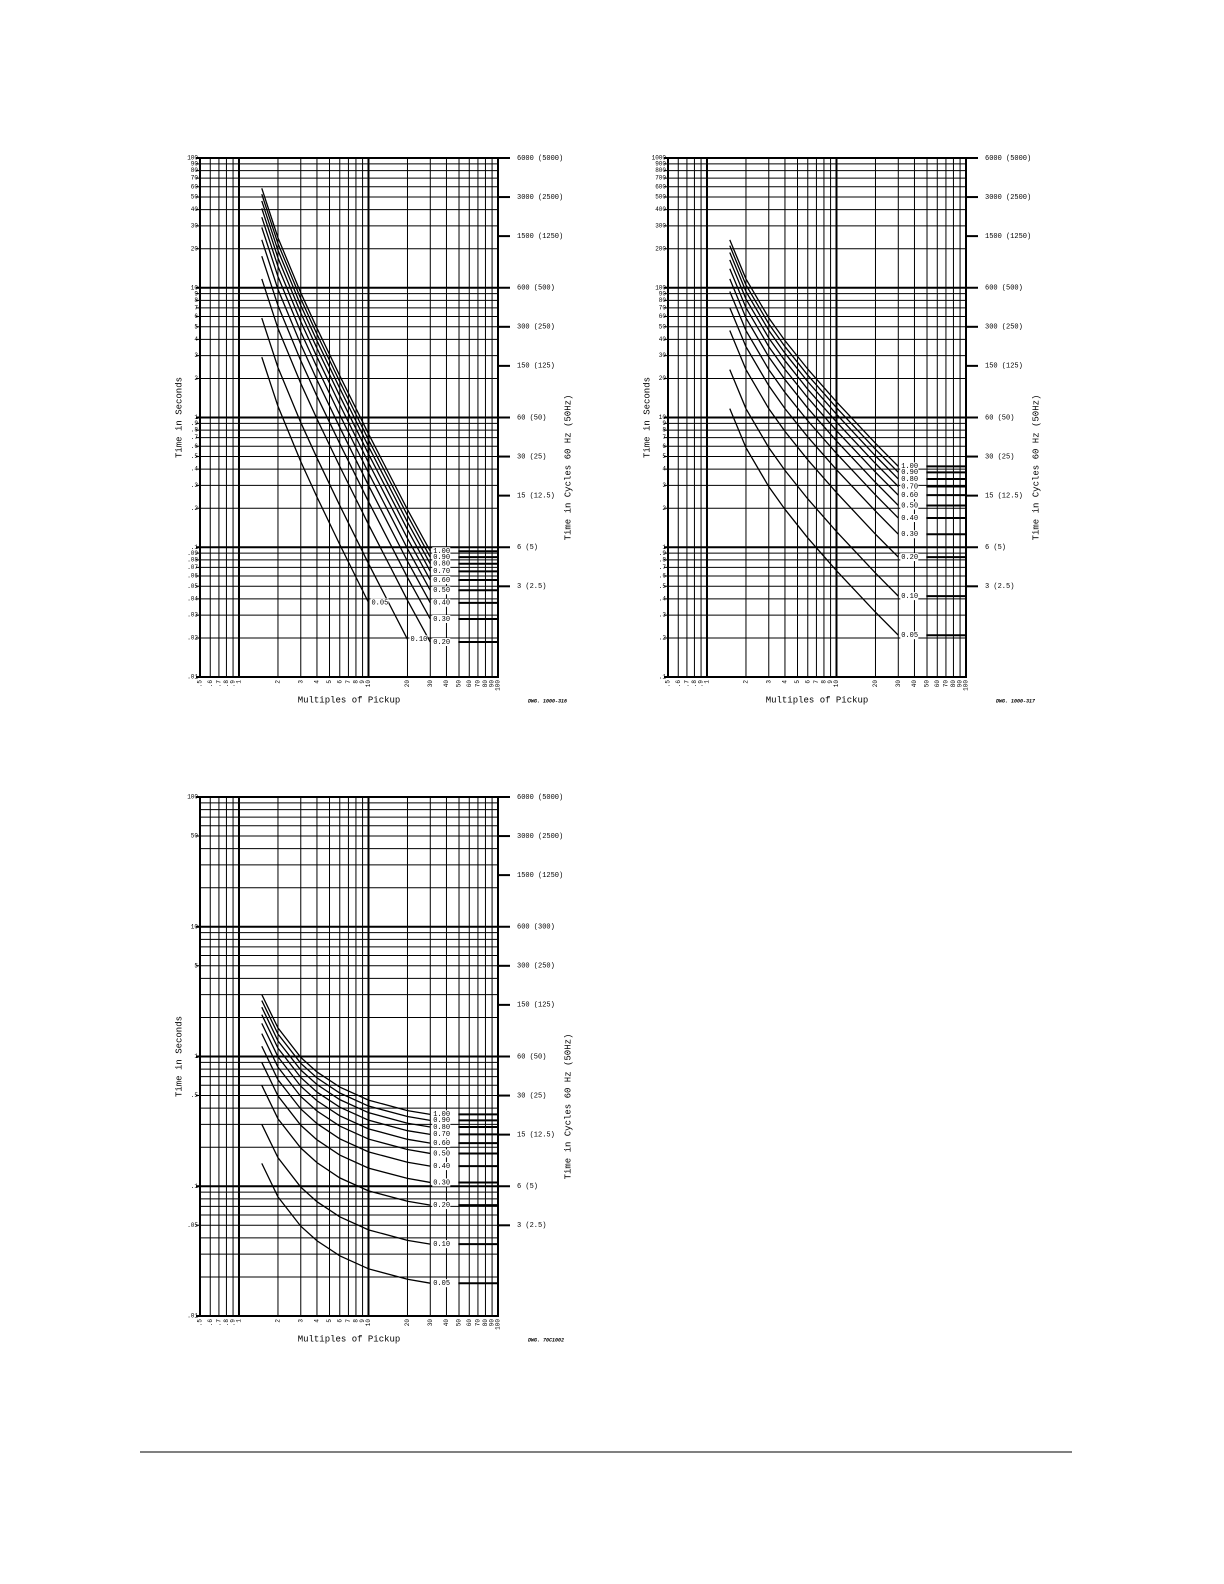 This screenshot has width=1224, height=1584. What do you see at coordinates (192, 586) in the screenshot?
I see `y-tick-label: .05` at bounding box center [192, 586].